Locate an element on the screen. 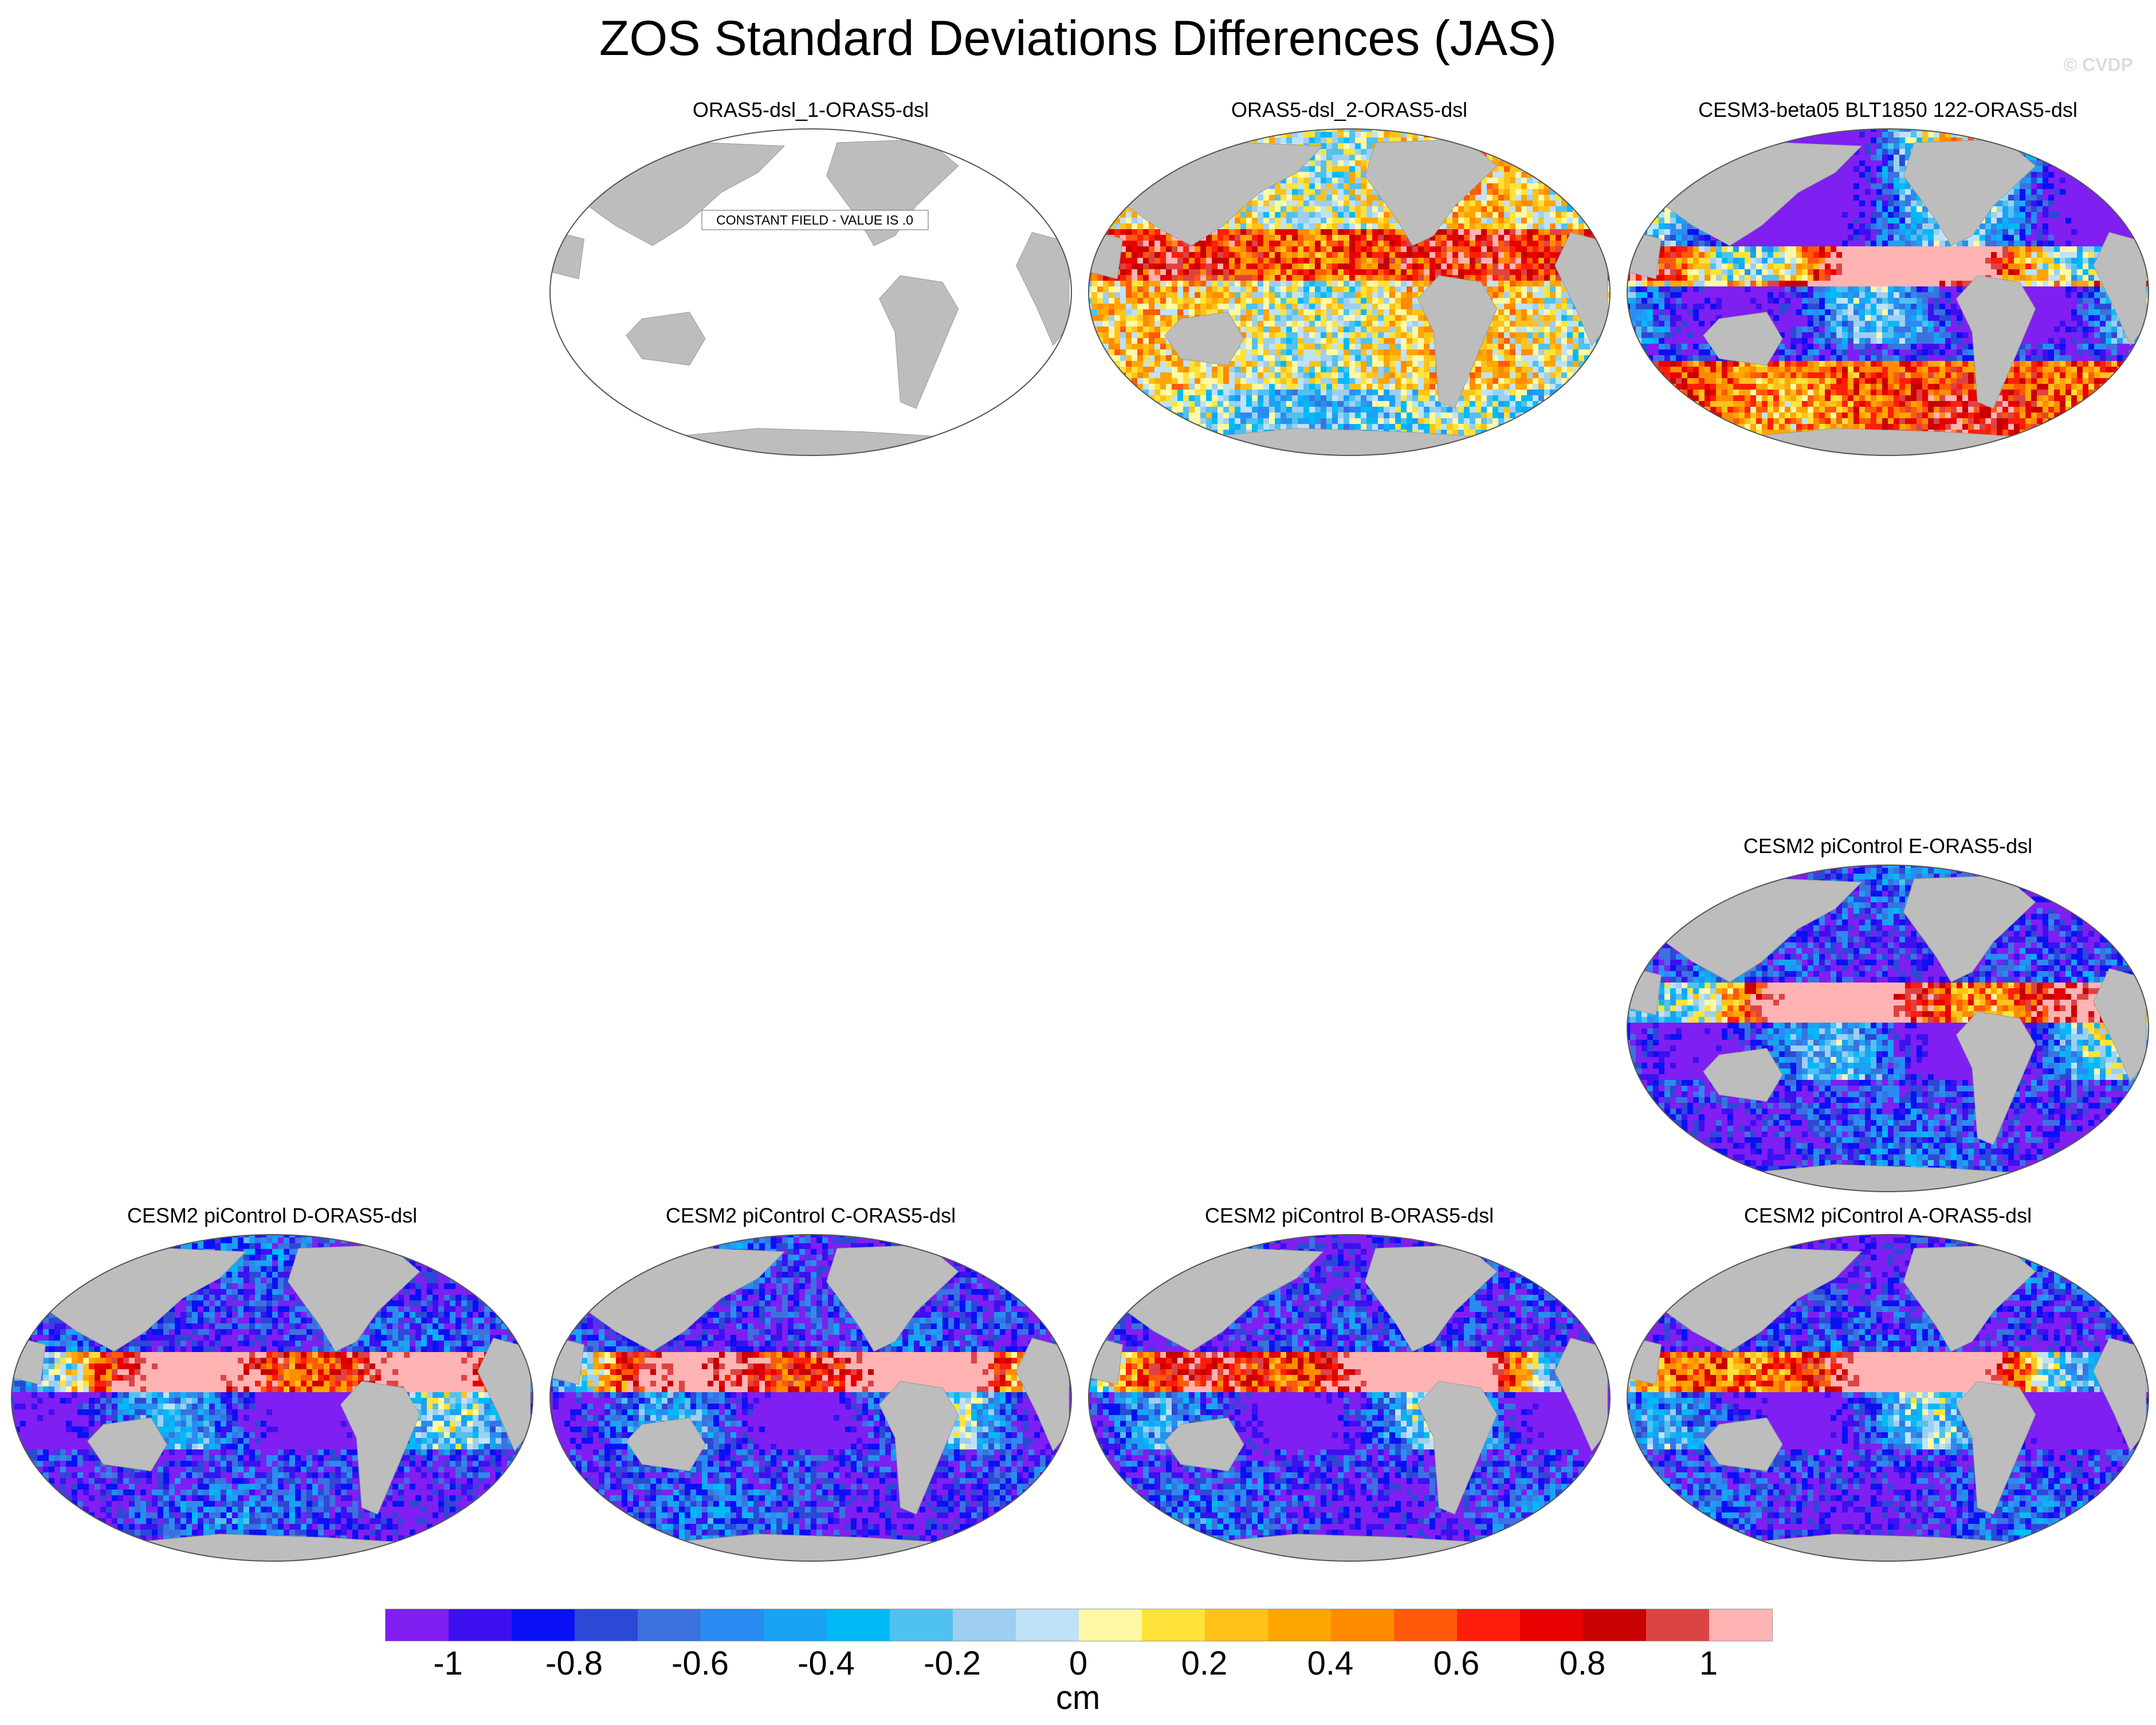 This screenshot has height=1725, width=2156. colorbar-tick-label: 0.6 is located at coordinates (1457, 1663).